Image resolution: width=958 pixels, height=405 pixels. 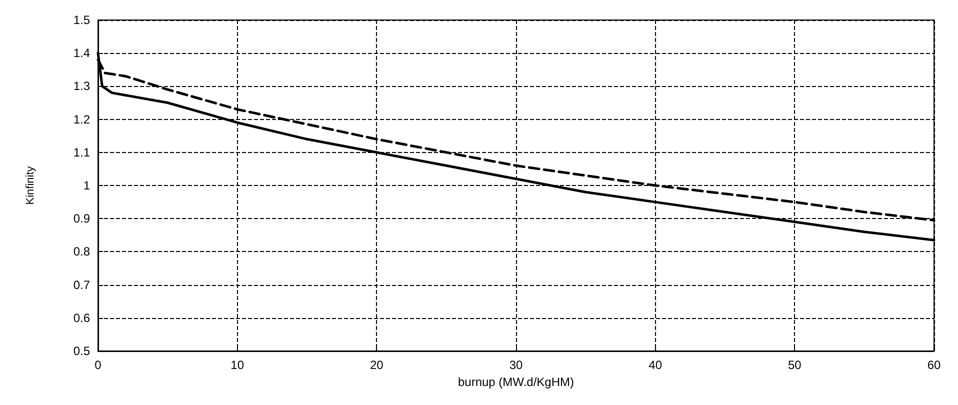 What do you see at coordinates (81, 219) in the screenshot?
I see `y-tick-label: 0.9` at bounding box center [81, 219].